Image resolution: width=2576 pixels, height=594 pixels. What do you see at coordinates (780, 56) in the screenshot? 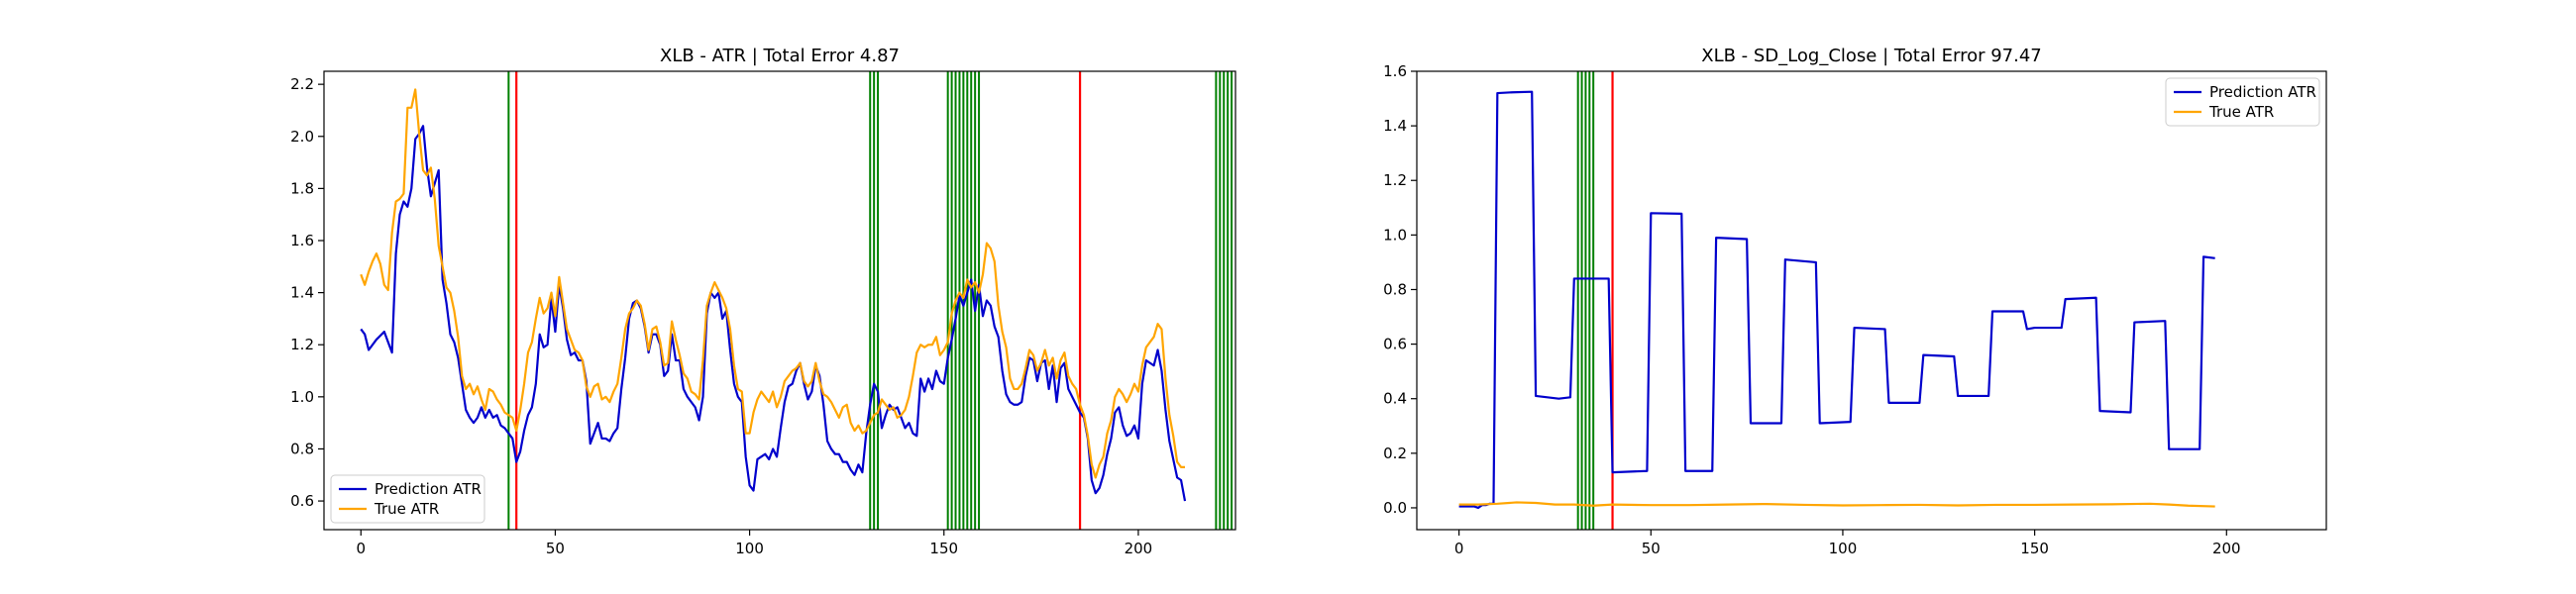
I see `chart-title: XLB - ATR | Total Error 4.87` at bounding box center [780, 56].